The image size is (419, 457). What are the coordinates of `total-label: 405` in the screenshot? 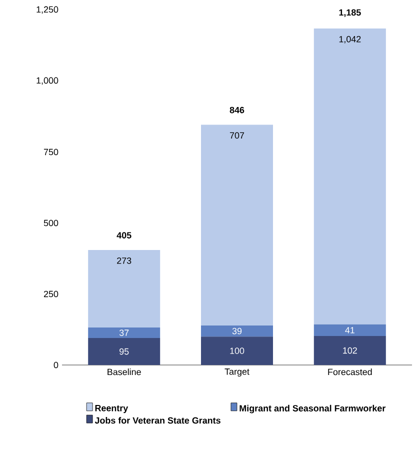 It's located at (124, 235).